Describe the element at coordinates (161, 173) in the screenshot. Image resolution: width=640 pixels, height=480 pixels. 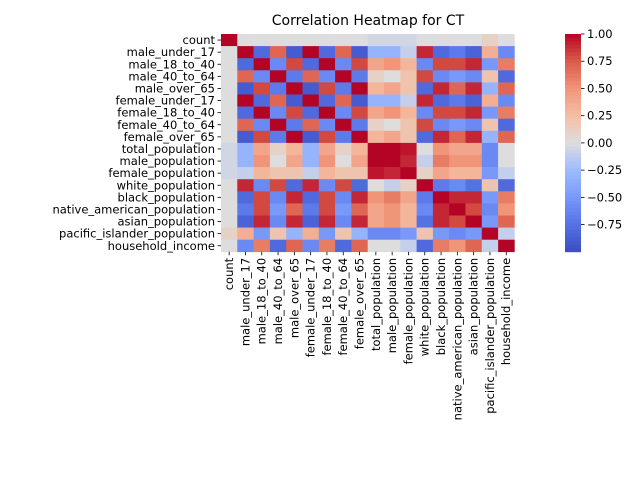
I see `y-tick-label: female_population` at that location.